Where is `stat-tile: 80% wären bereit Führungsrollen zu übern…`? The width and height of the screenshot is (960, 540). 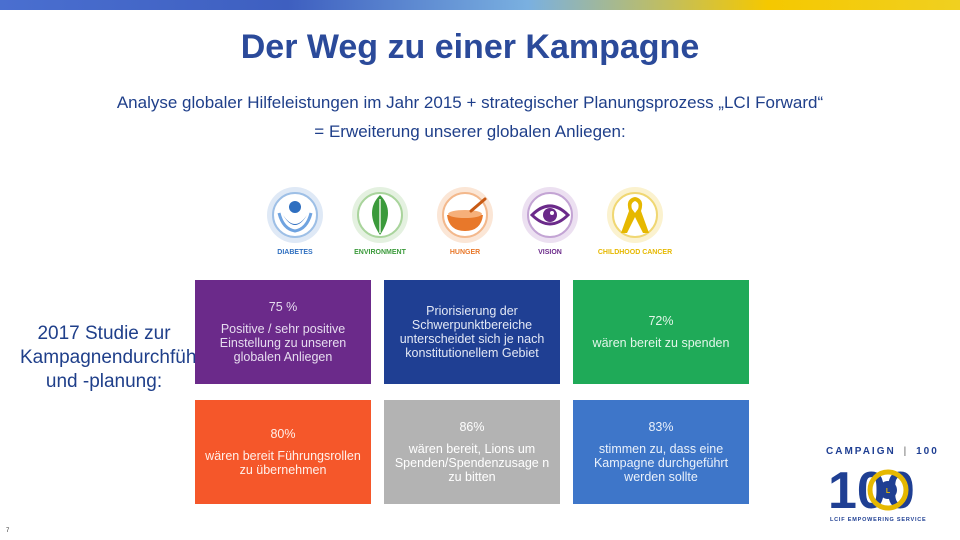 stat-tile: 80% wären bereit Führungsrollen zu übern… is located at coordinates (283, 452).